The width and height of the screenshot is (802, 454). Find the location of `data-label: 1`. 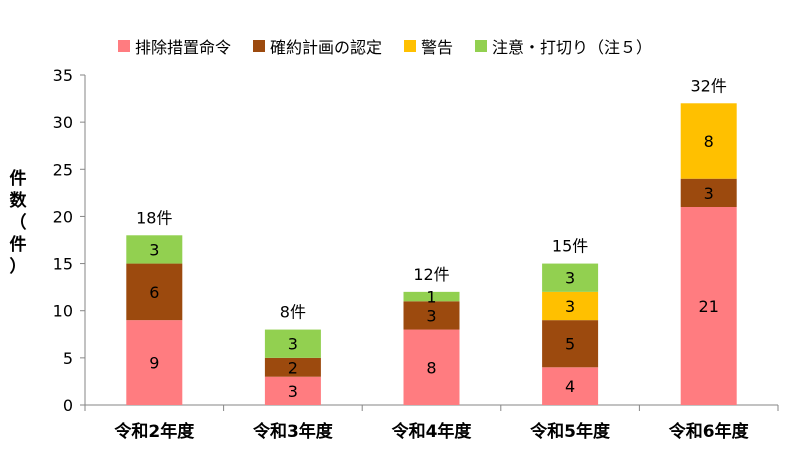

data-label: 1 is located at coordinates (431, 297).